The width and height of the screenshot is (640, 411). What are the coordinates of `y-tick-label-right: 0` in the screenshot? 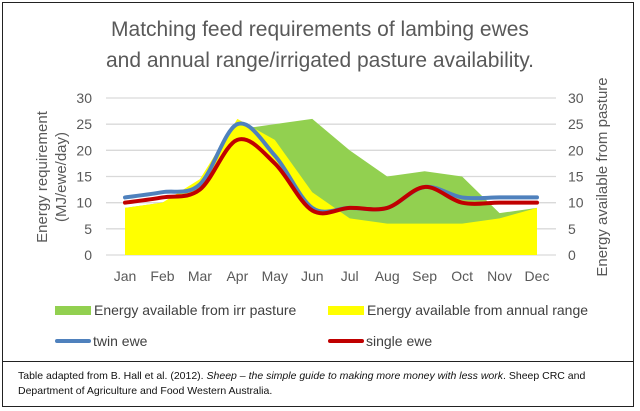 It's located at (572, 255).